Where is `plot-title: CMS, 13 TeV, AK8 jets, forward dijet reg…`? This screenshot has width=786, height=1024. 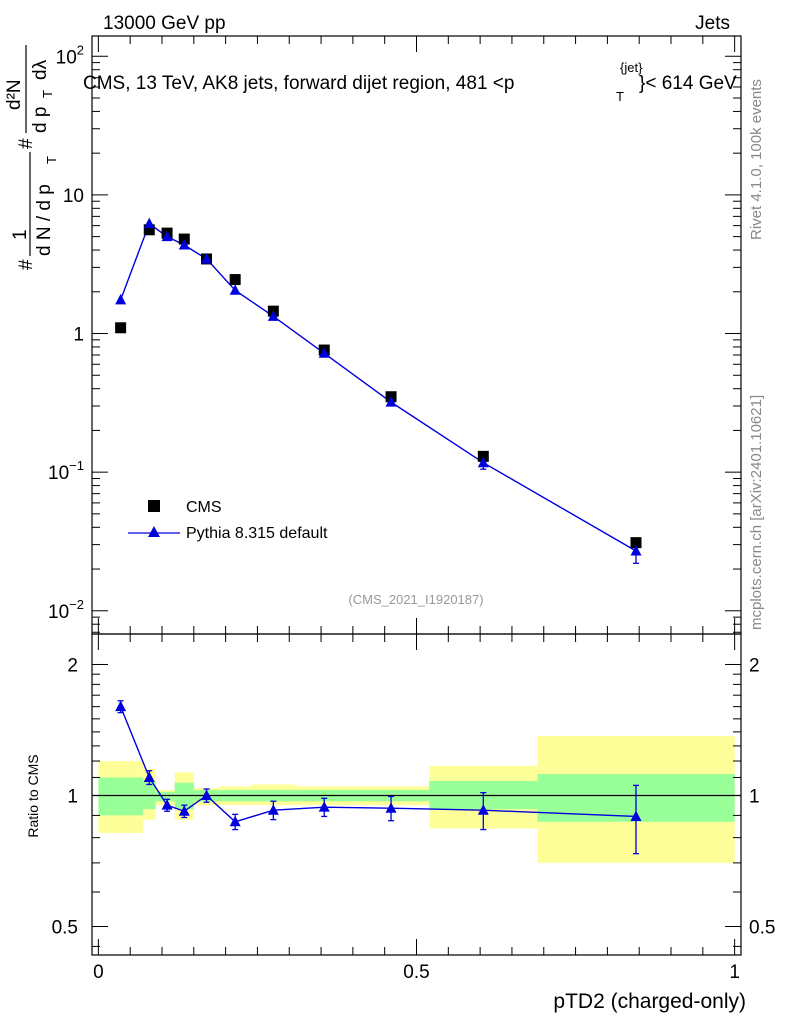 plot-title: CMS, 13 TeV, AK8 jets, forward dijet reg… is located at coordinates (410, 82).